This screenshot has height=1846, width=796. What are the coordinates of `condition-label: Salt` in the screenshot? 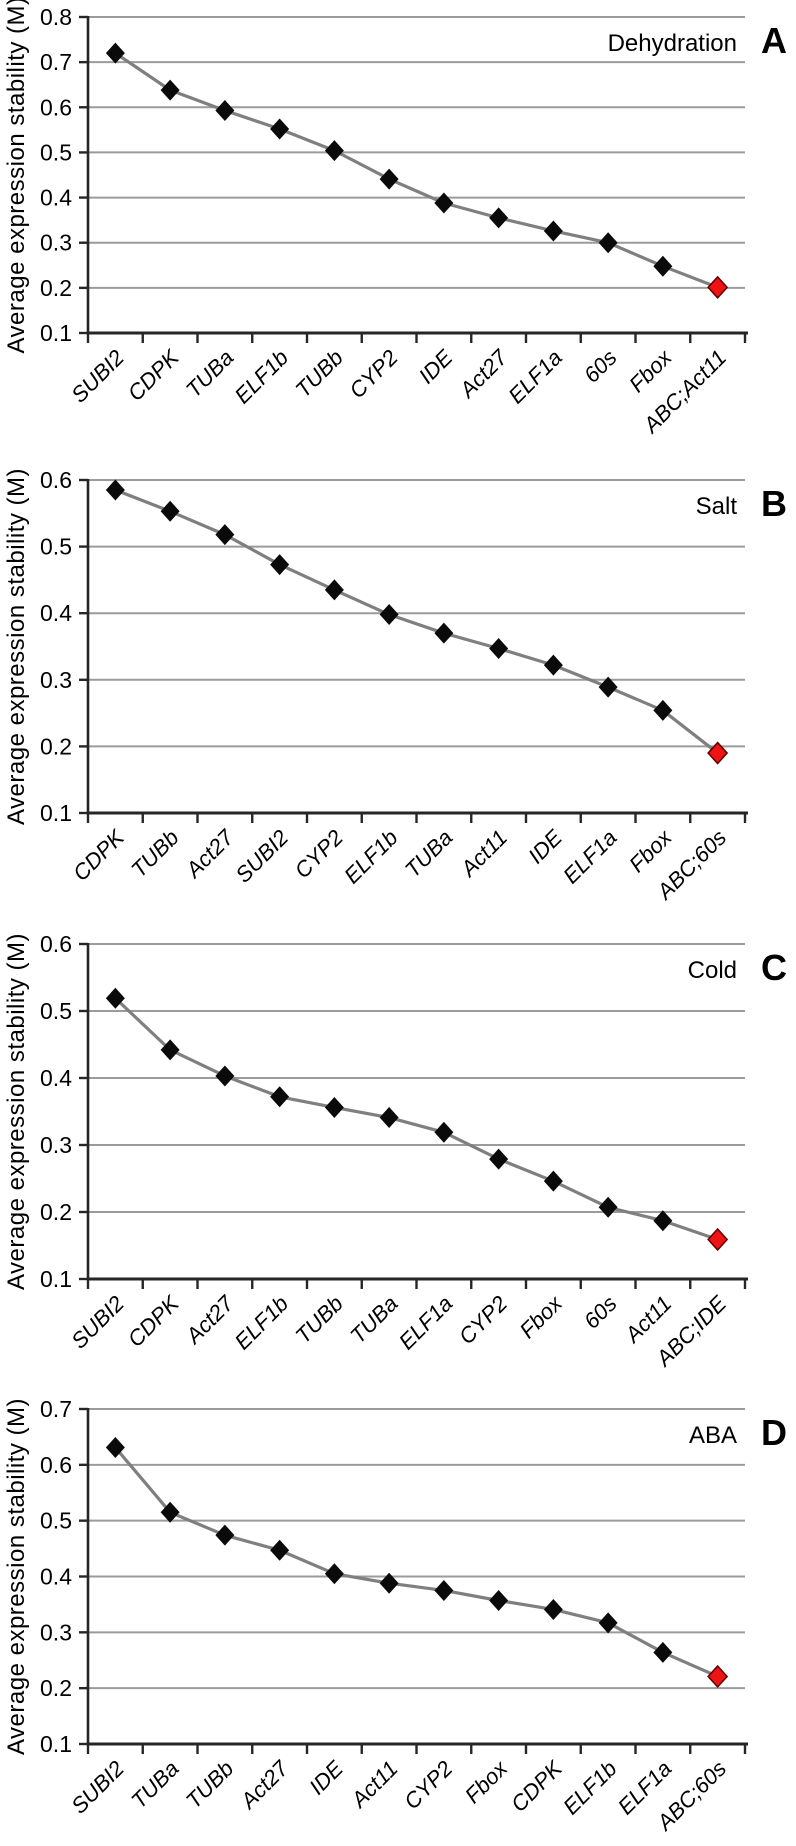 It's located at (717, 506).